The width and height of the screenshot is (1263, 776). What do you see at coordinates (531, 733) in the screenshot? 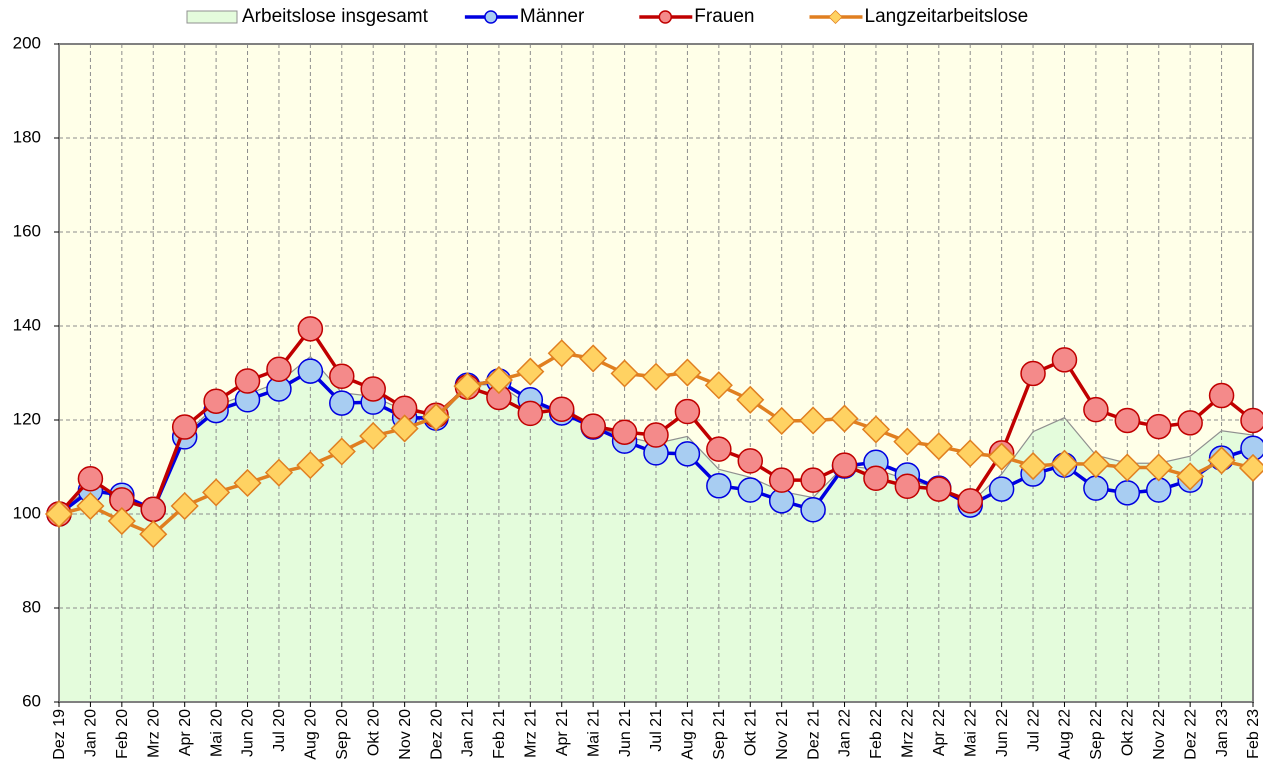
I see `x-tick-label: Mrz 21` at bounding box center [531, 733].